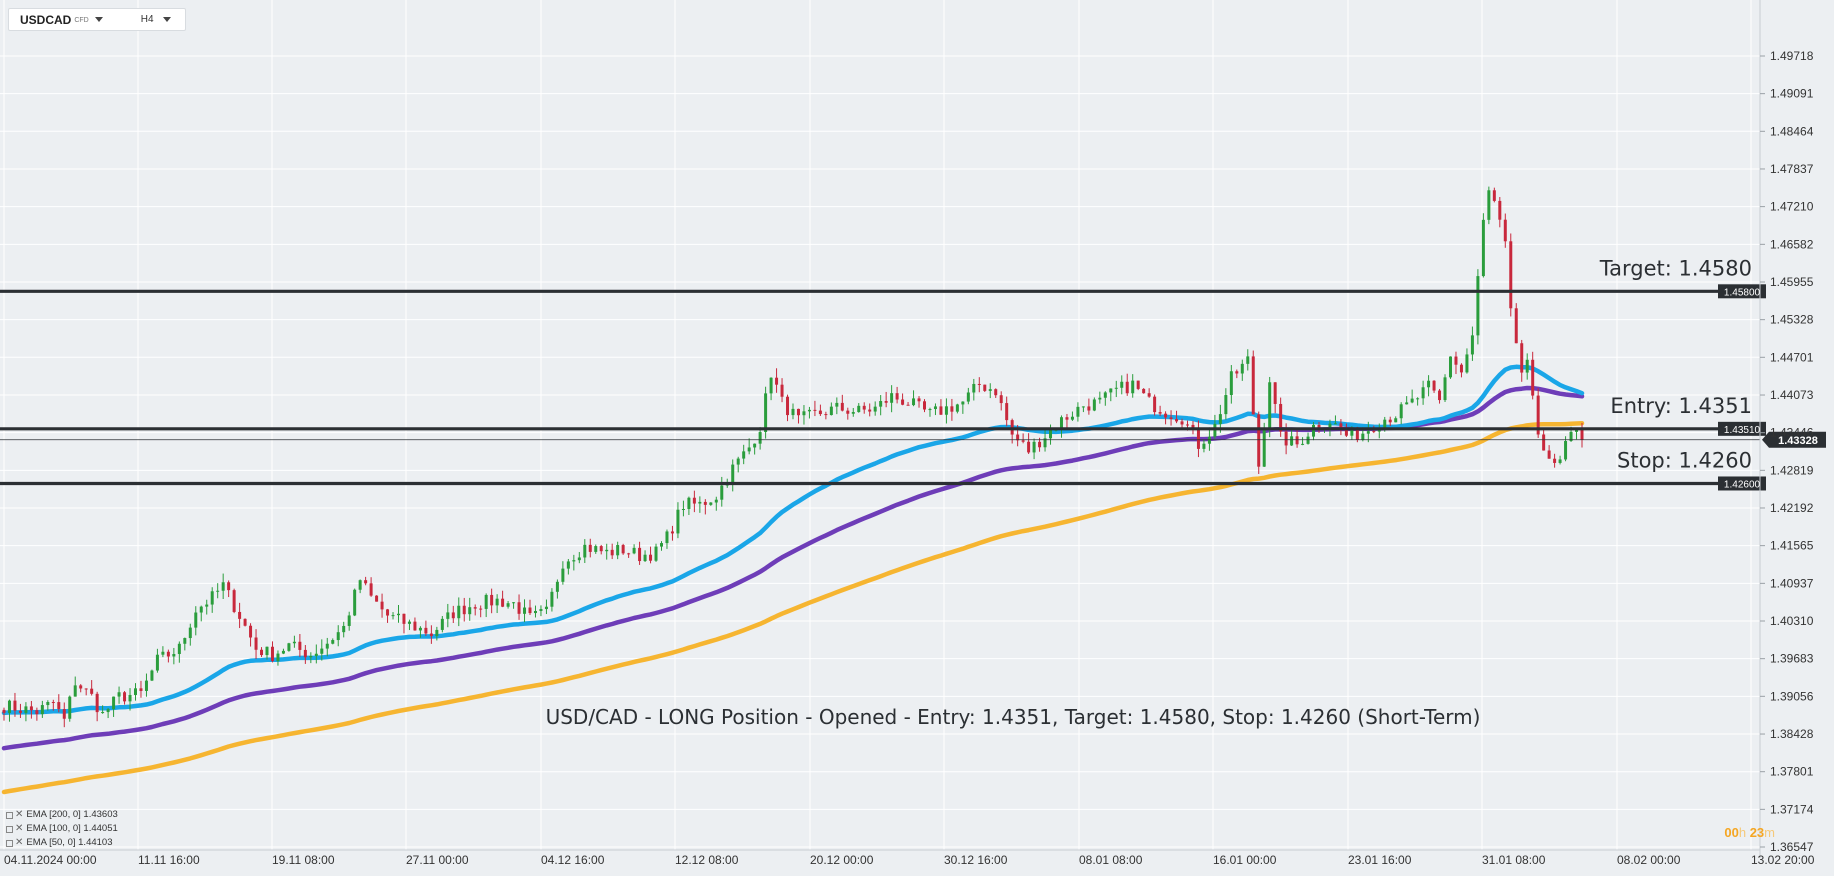 The width and height of the screenshot is (1834, 876). Describe the element at coordinates (1792, 696) in the screenshot. I see `price-tick-label: 1.39056` at that location.